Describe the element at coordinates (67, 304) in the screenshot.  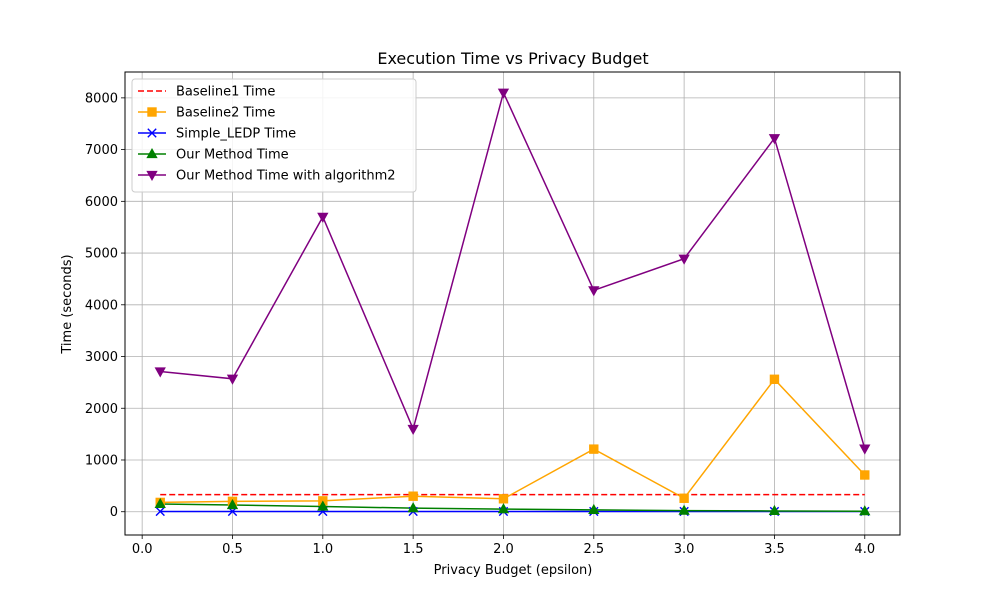
I see `y-axis-label: Time (seconds)` at that location.